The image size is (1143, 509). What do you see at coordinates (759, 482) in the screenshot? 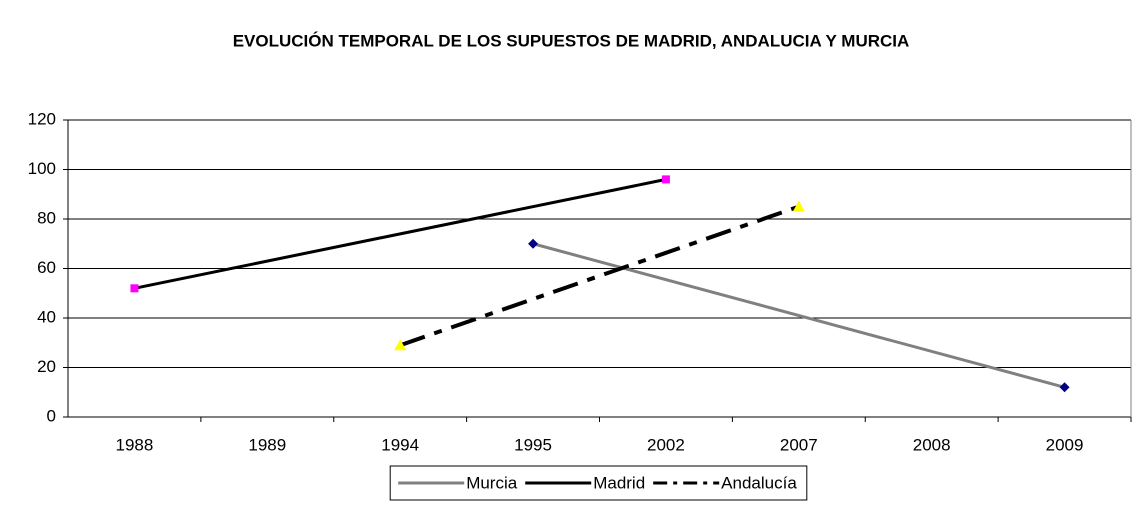
I see `legend-label: Andalucía` at bounding box center [759, 482].